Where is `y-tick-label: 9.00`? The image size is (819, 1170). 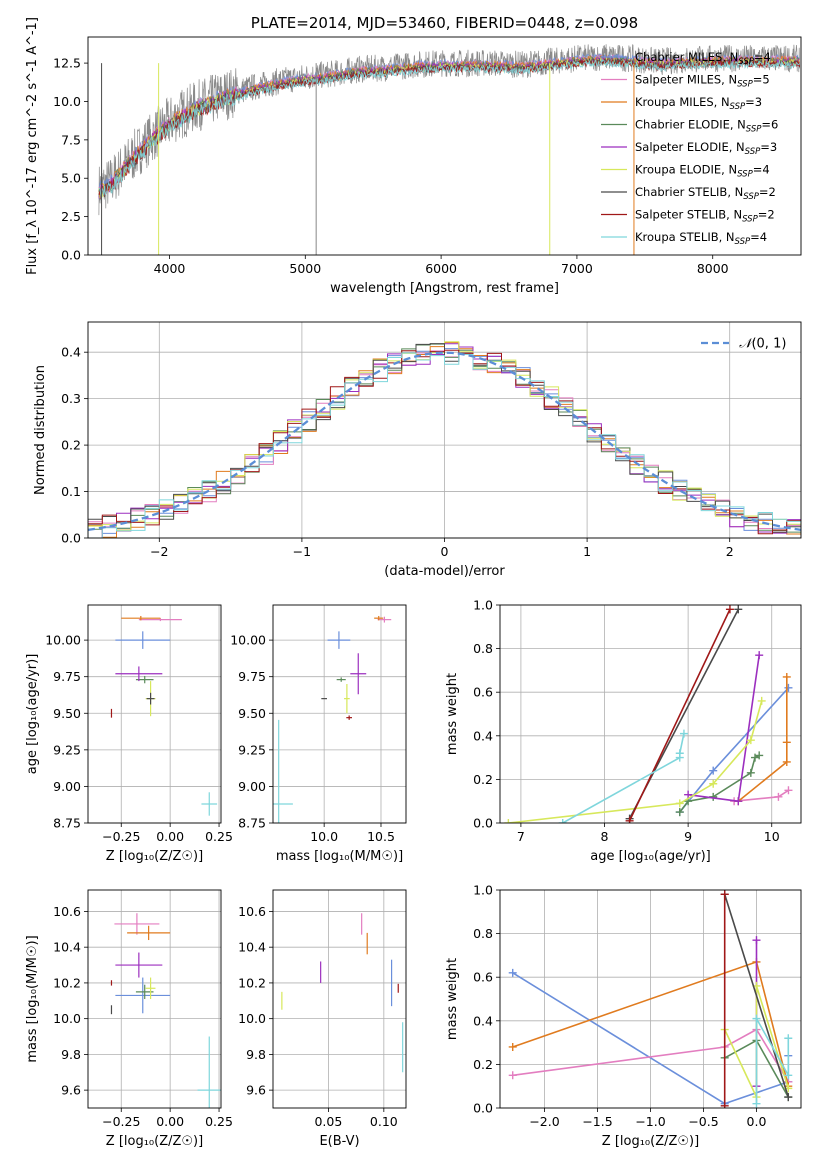
y-tick-label: 9.00 is located at coordinates (67, 786).